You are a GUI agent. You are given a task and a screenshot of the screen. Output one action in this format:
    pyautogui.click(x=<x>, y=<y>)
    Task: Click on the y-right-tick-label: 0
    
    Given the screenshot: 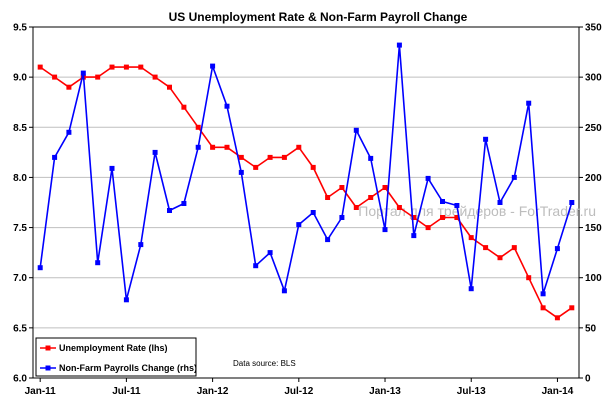 What is the action you would take?
    pyautogui.click(x=588, y=379)
    